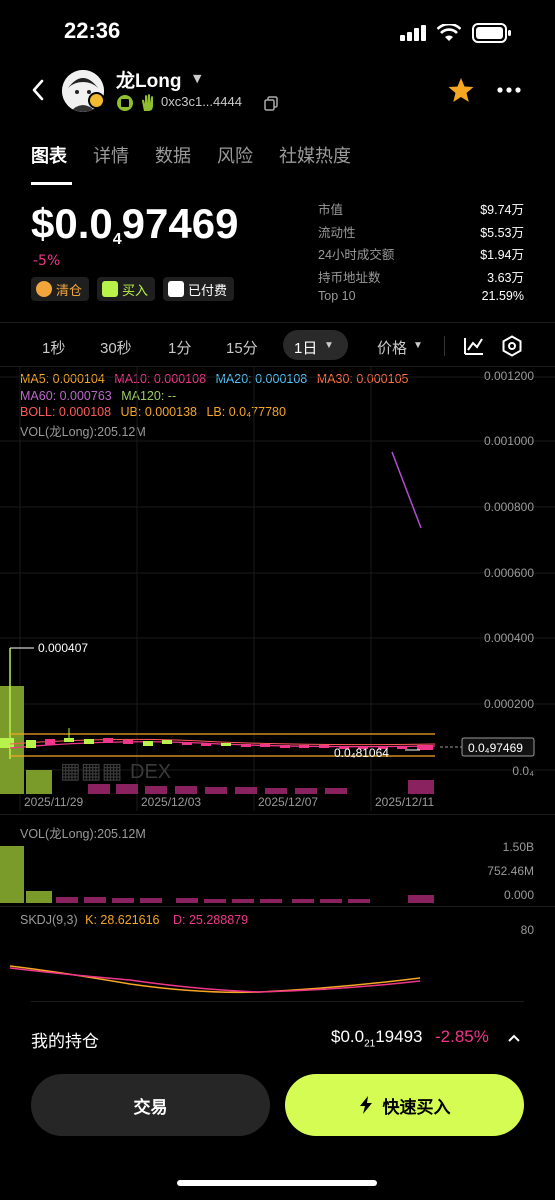 The image size is (555, 1200). I want to click on chart-settings-icon, so click(512, 346).